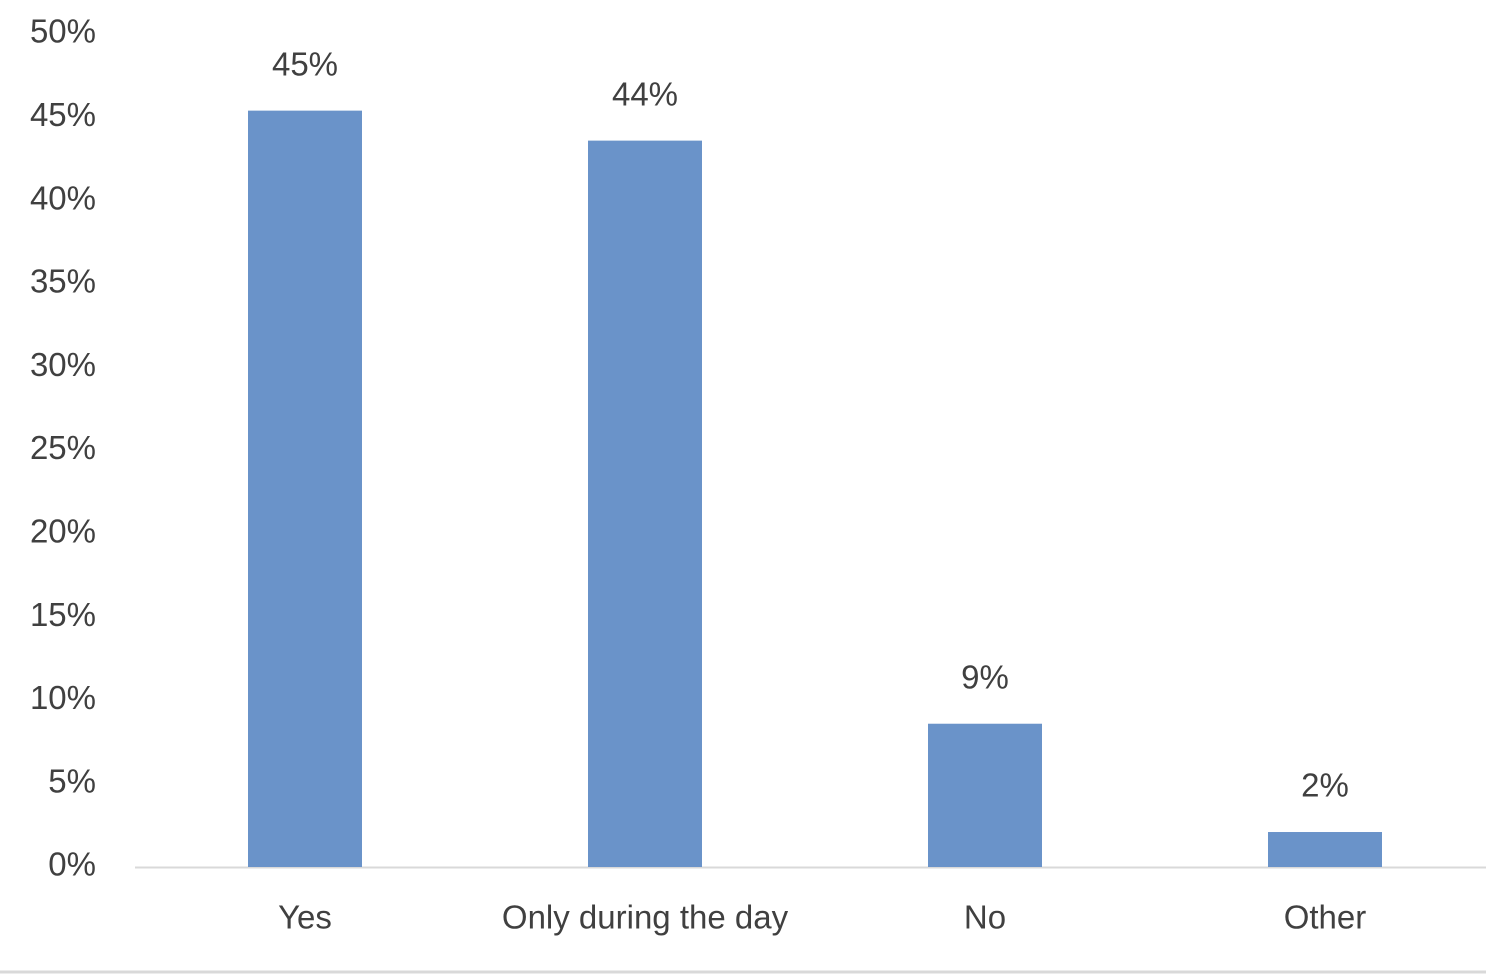  I want to click on y-tick-label: 40%, so click(63, 197).